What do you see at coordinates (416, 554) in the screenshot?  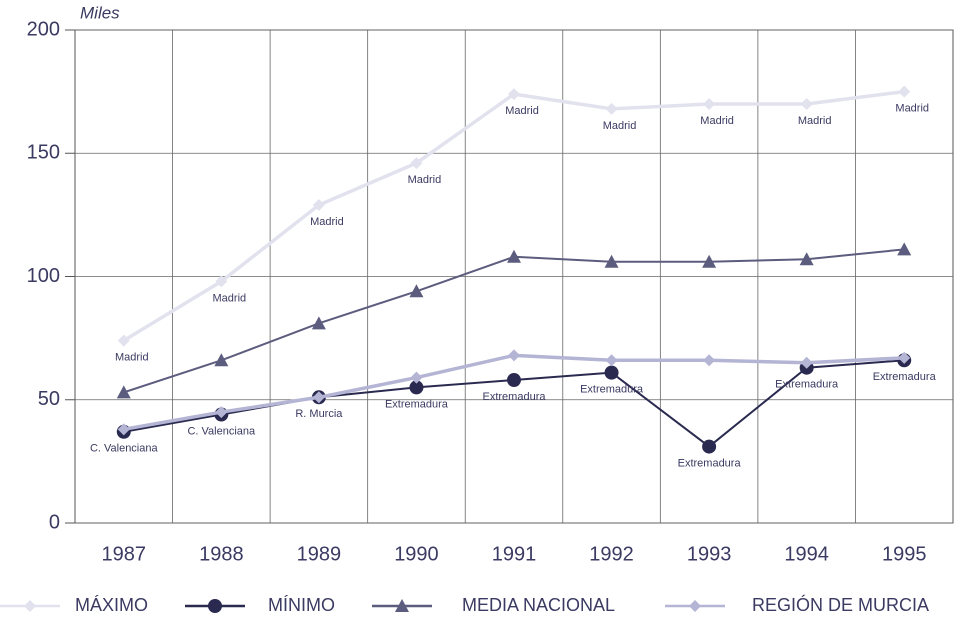 I see `x-tick-label: 1990` at bounding box center [416, 554].